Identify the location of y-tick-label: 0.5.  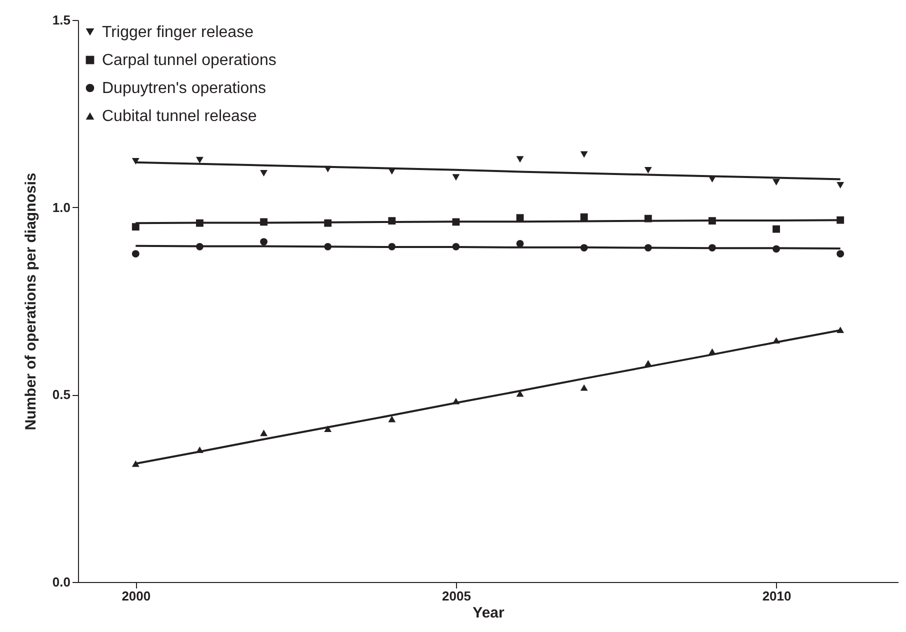
(61, 394).